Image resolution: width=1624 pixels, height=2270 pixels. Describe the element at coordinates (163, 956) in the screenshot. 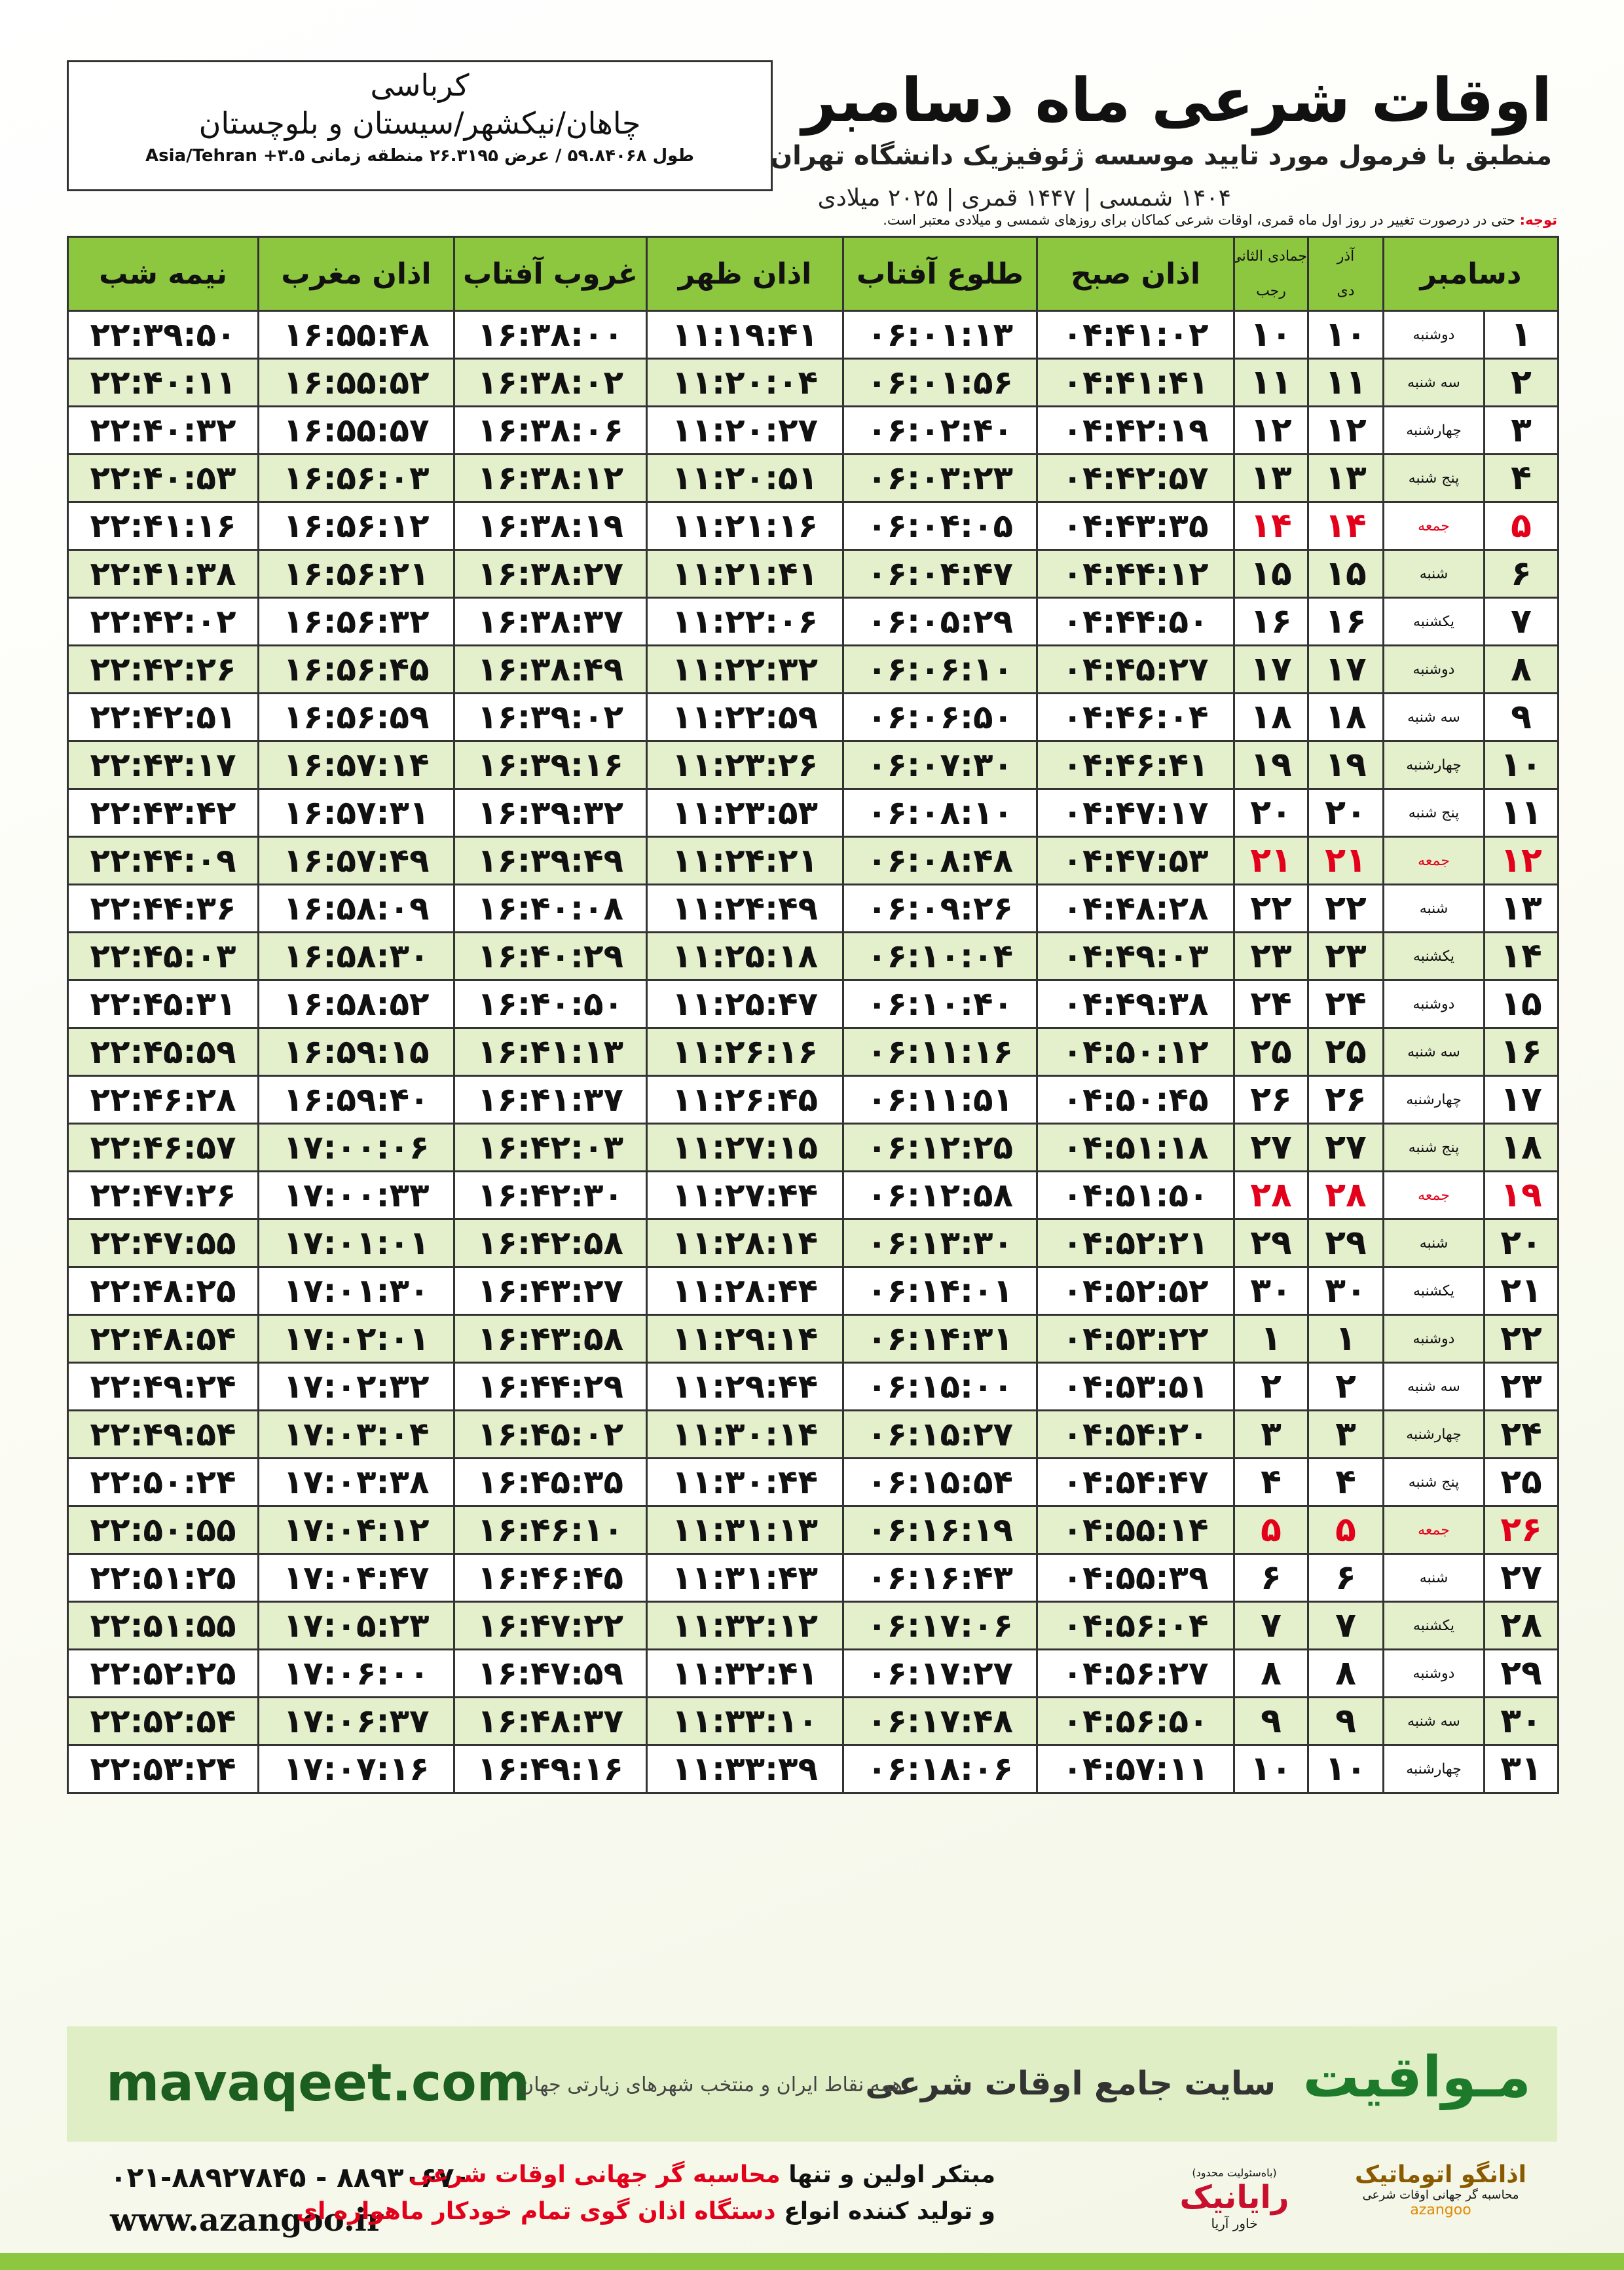

I see `time-cell: ۲۲:۴۵:۰۳` at that location.